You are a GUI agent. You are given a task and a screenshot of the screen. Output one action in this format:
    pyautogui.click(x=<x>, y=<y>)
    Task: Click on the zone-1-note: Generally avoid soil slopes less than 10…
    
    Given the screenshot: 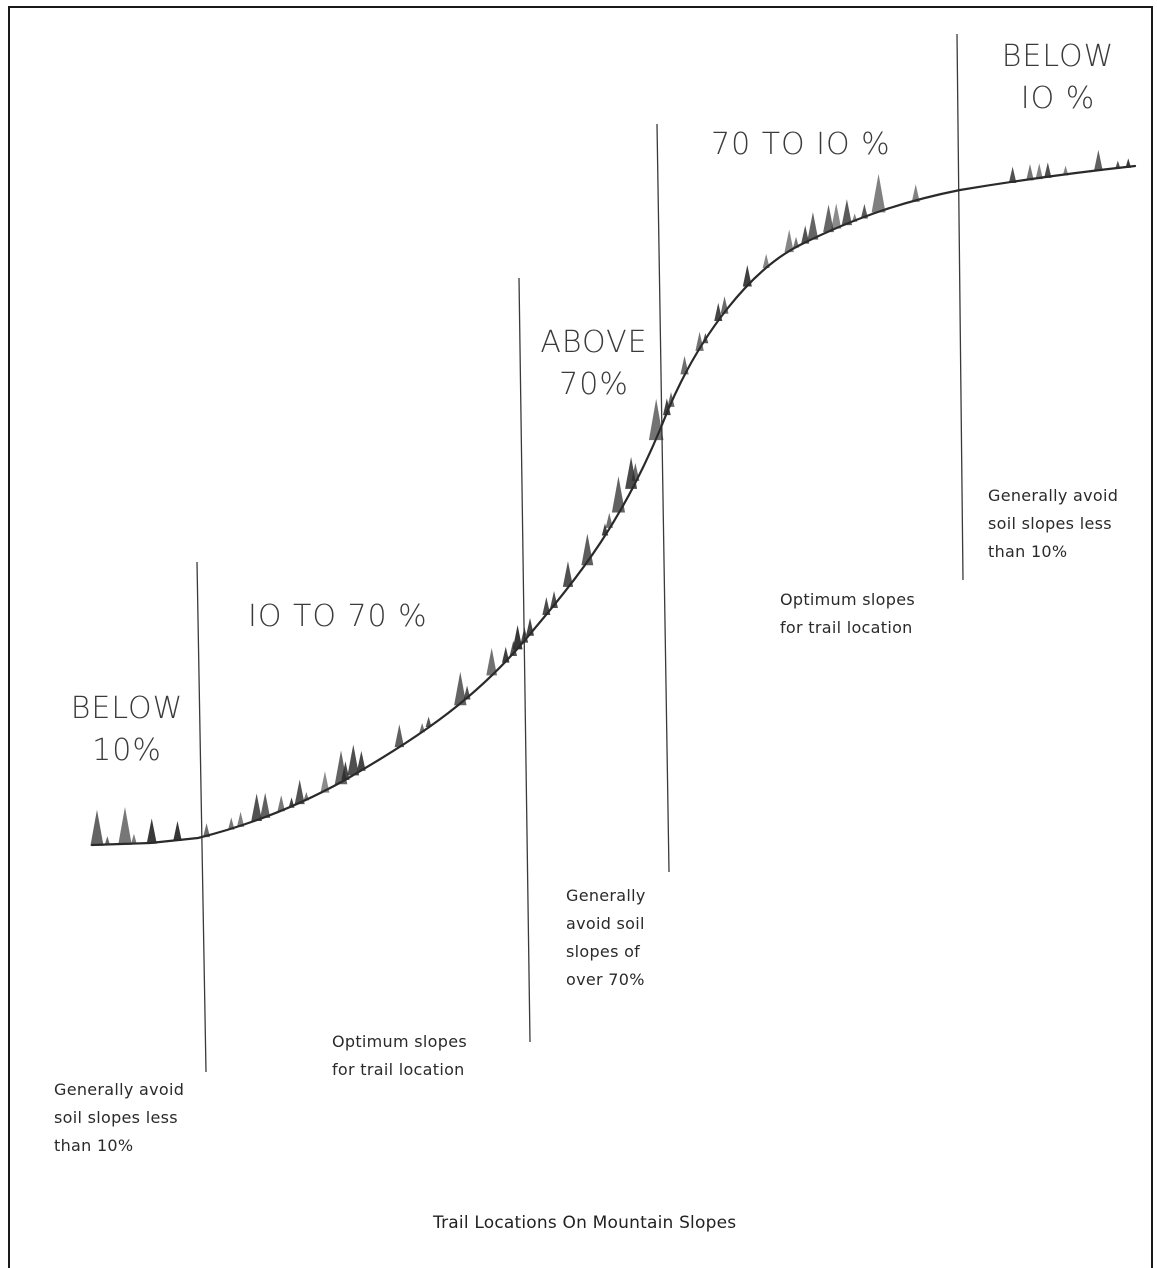 What is the action you would take?
    pyautogui.click(x=119, y=1117)
    